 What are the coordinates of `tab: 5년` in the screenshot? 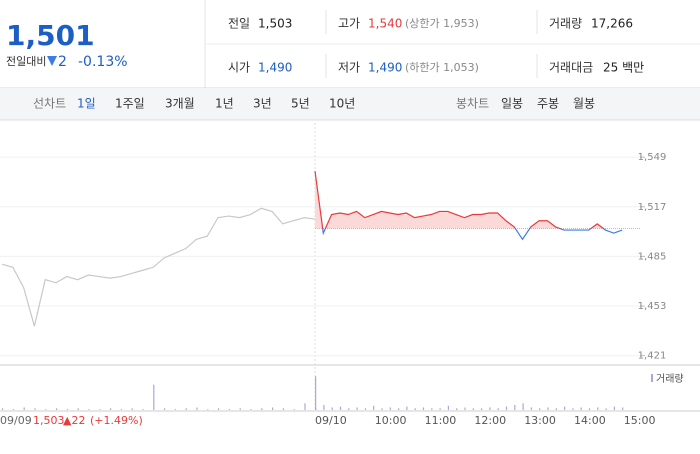 It's located at (300, 104).